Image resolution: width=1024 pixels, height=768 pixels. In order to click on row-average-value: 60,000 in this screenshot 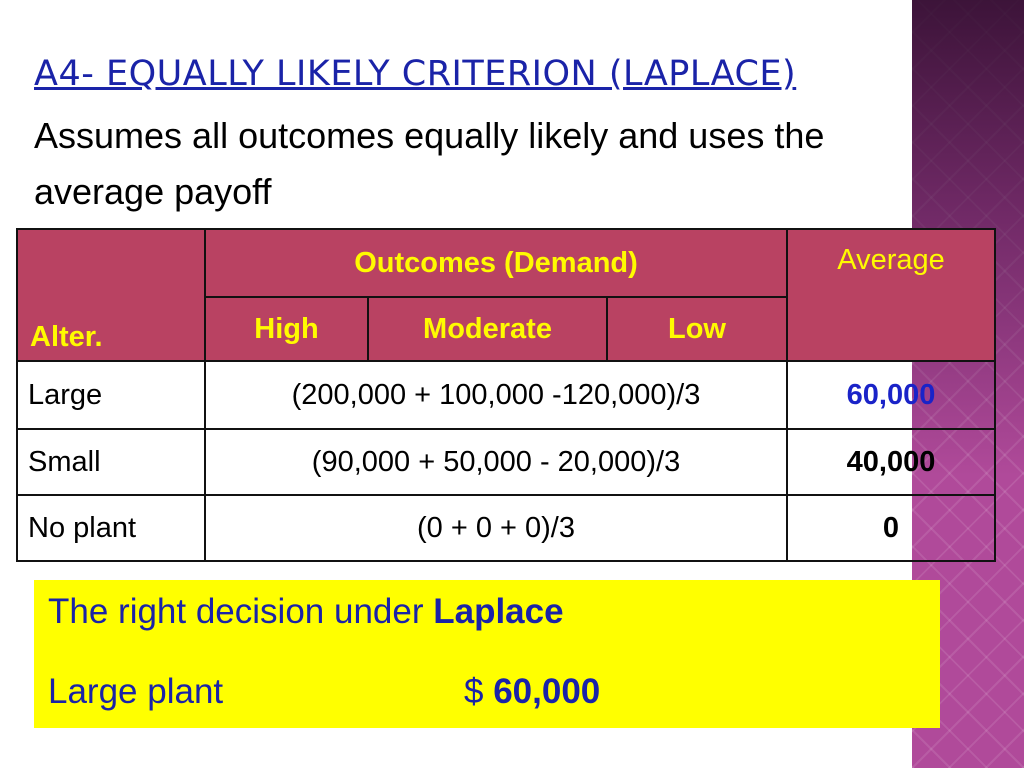, I will do `click(891, 395)`.